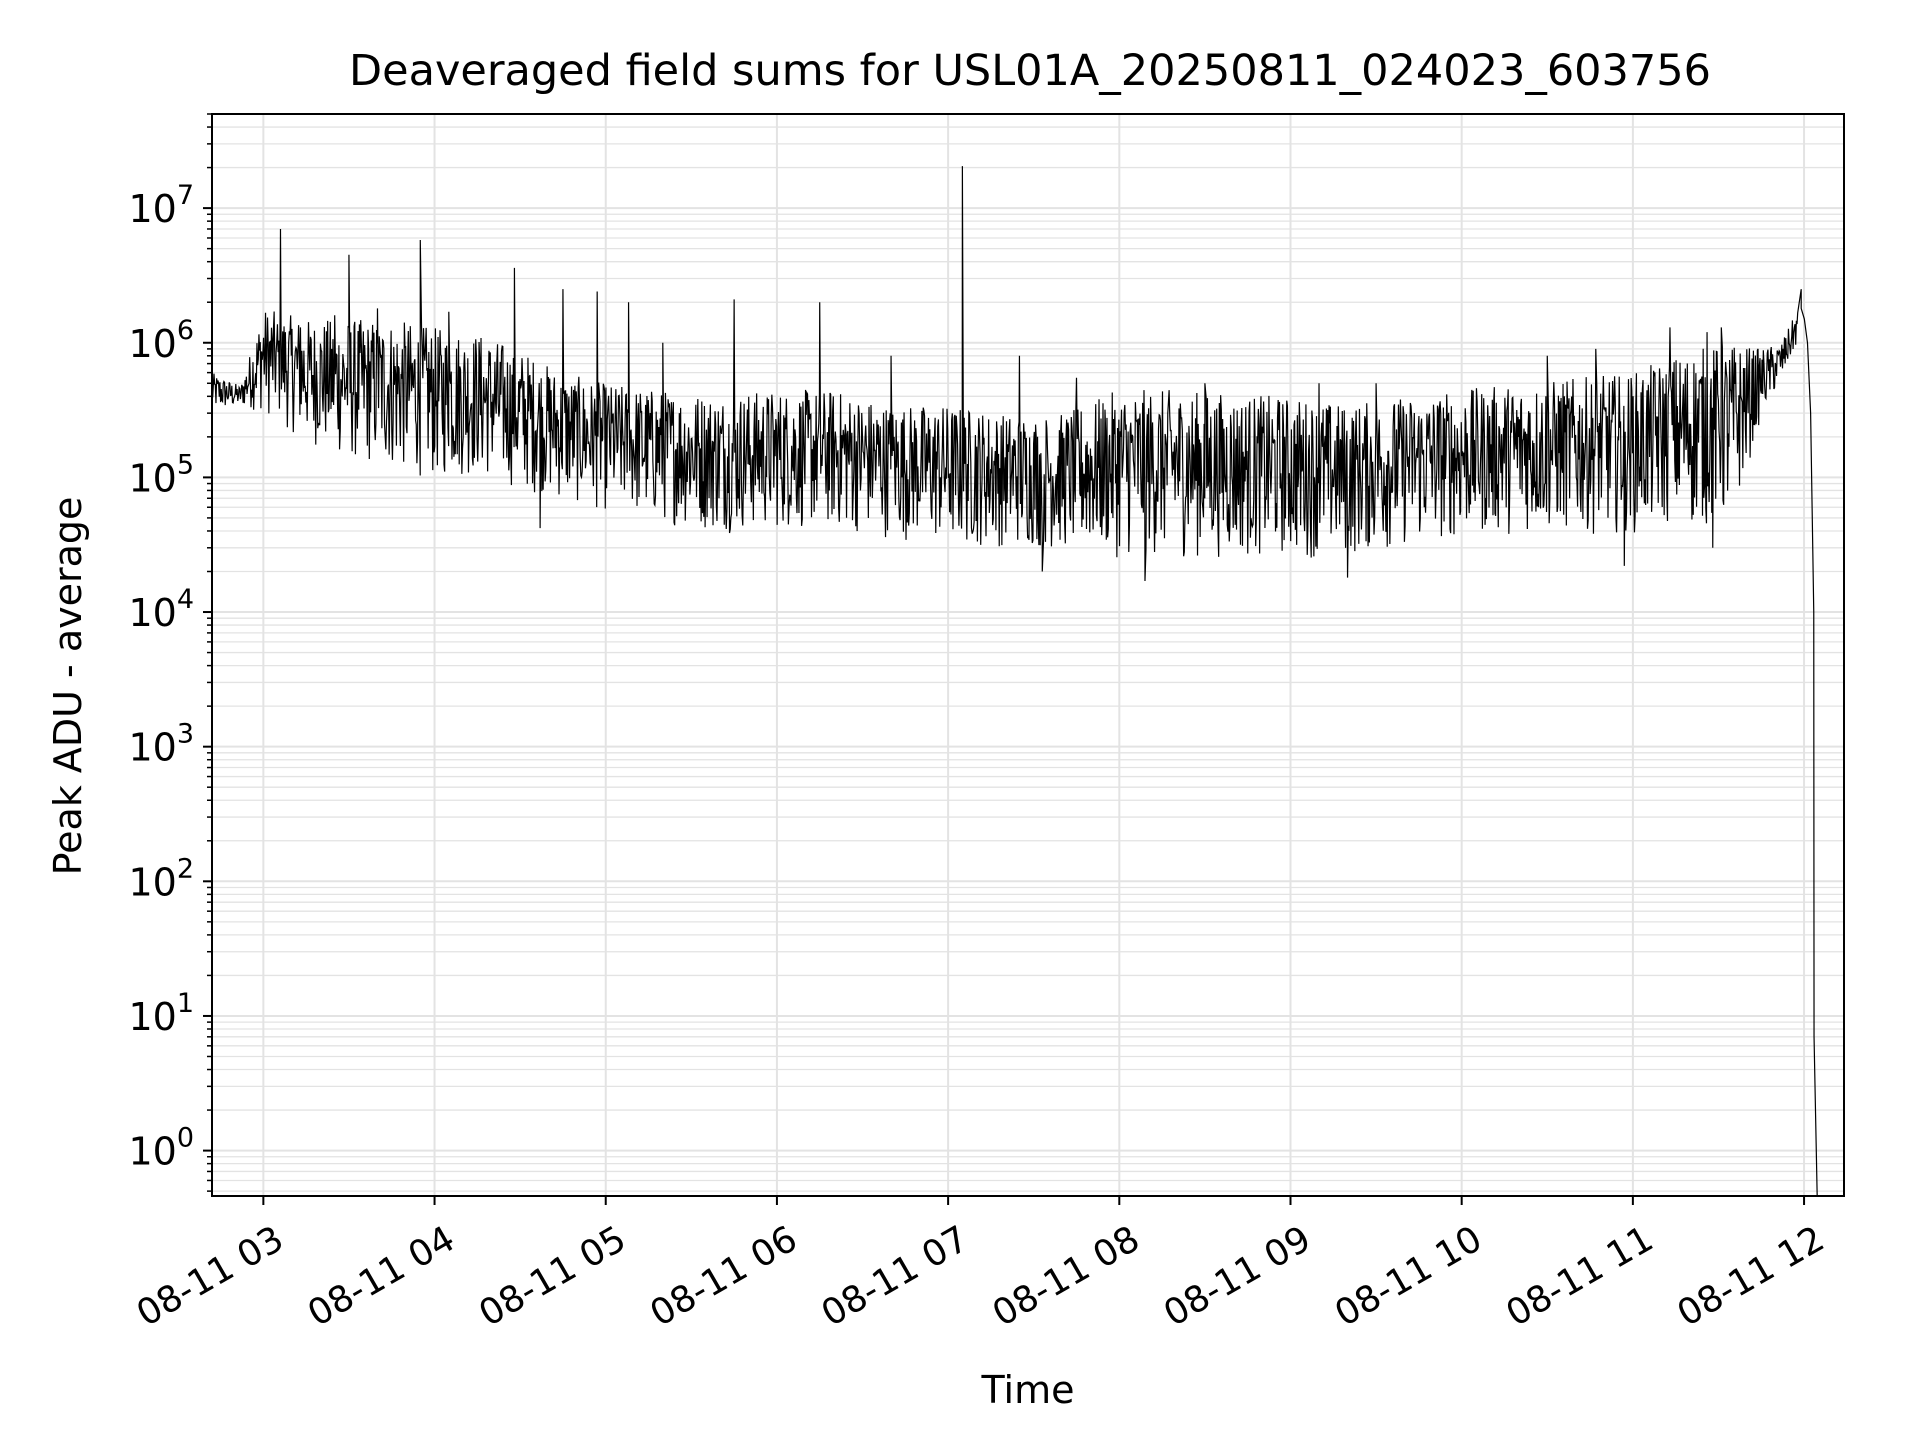 The width and height of the screenshot is (1920, 1440). Describe the element at coordinates (381, 1276) in the screenshot. I see `x-tick-label: 08-11 04` at that location.